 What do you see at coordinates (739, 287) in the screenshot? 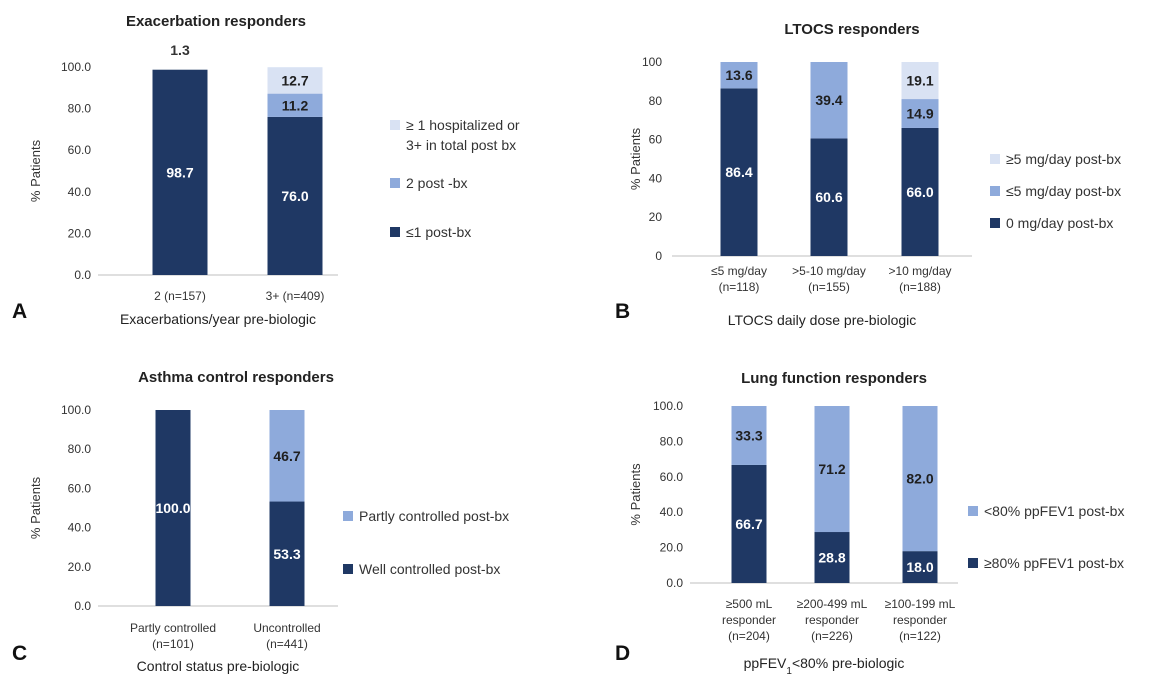
I see `x-tick-label: (n=118)` at bounding box center [739, 287].